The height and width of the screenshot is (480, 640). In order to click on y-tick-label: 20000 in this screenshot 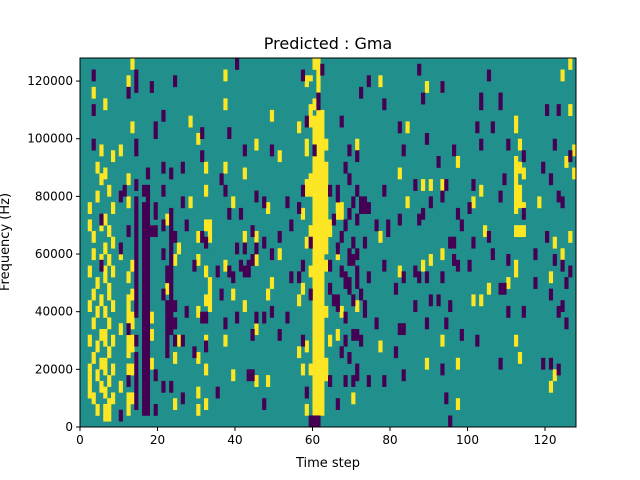, I will do `click(54, 369)`.